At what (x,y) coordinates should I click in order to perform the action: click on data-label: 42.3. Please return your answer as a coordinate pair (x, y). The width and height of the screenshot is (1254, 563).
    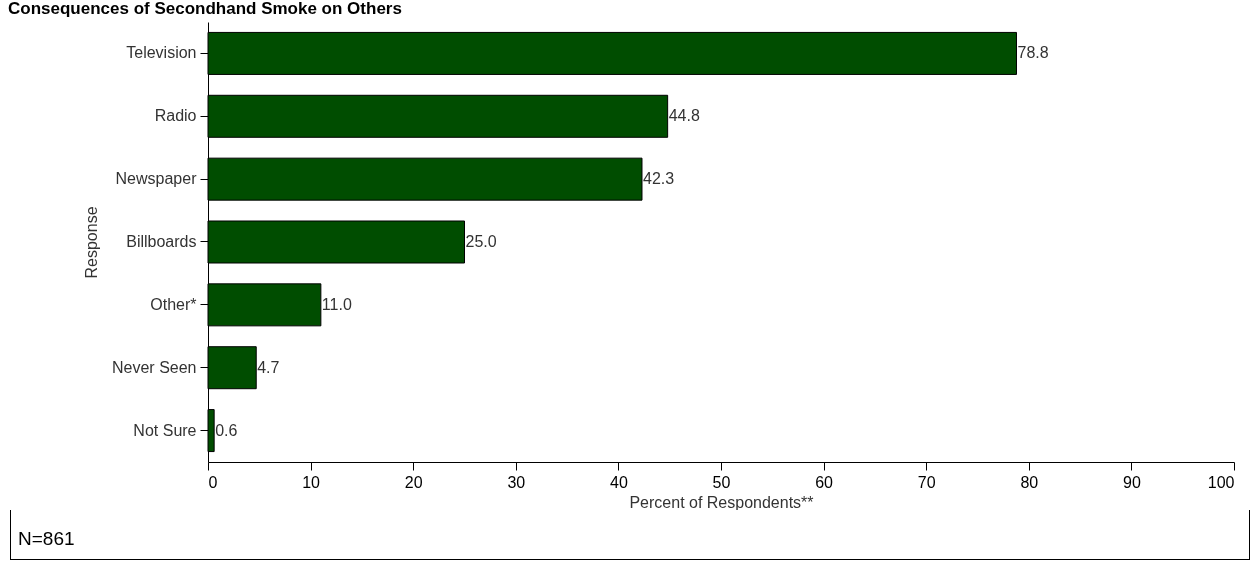
    Looking at the image, I should click on (659, 179).